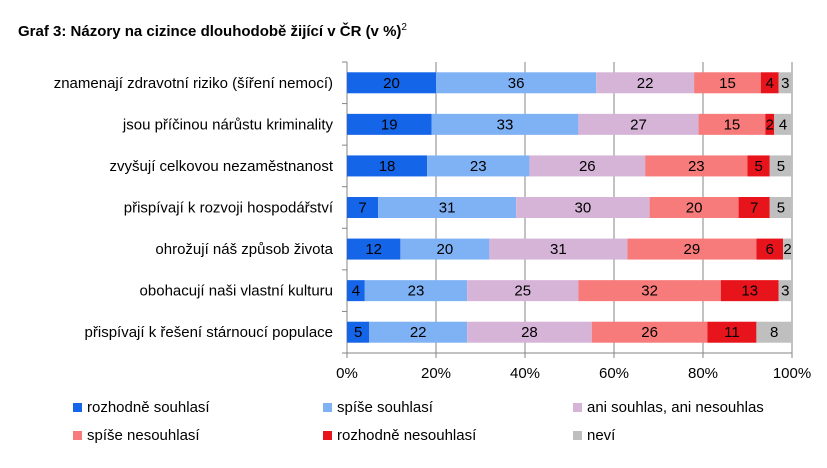  I want to click on data-label: 36, so click(516, 83).